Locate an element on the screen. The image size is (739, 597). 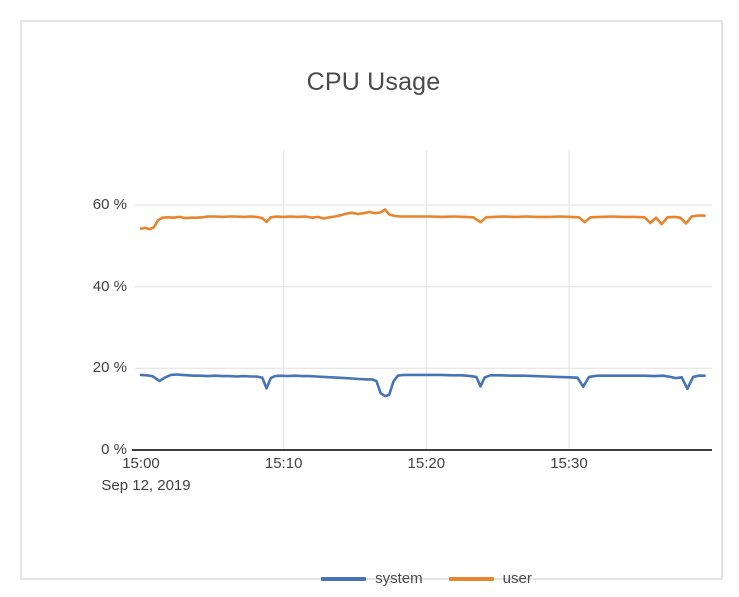
legend-item-user: user is located at coordinates (490, 578).